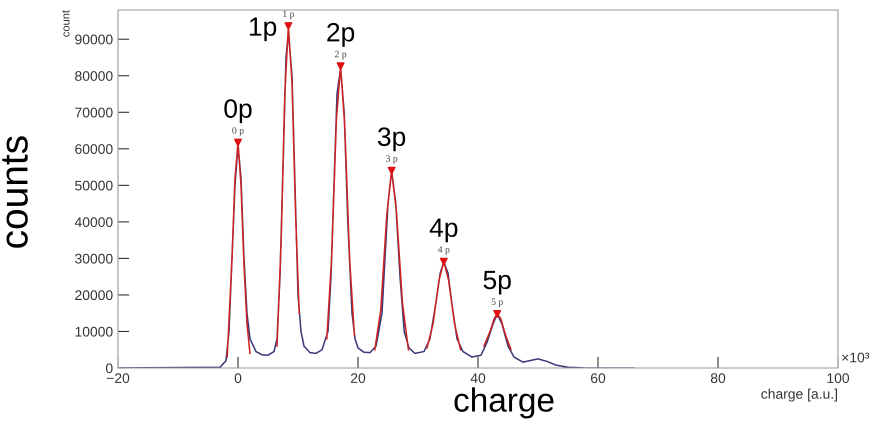  What do you see at coordinates (93, 222) in the screenshot?
I see `y-tick-label: 40000` at bounding box center [93, 222].